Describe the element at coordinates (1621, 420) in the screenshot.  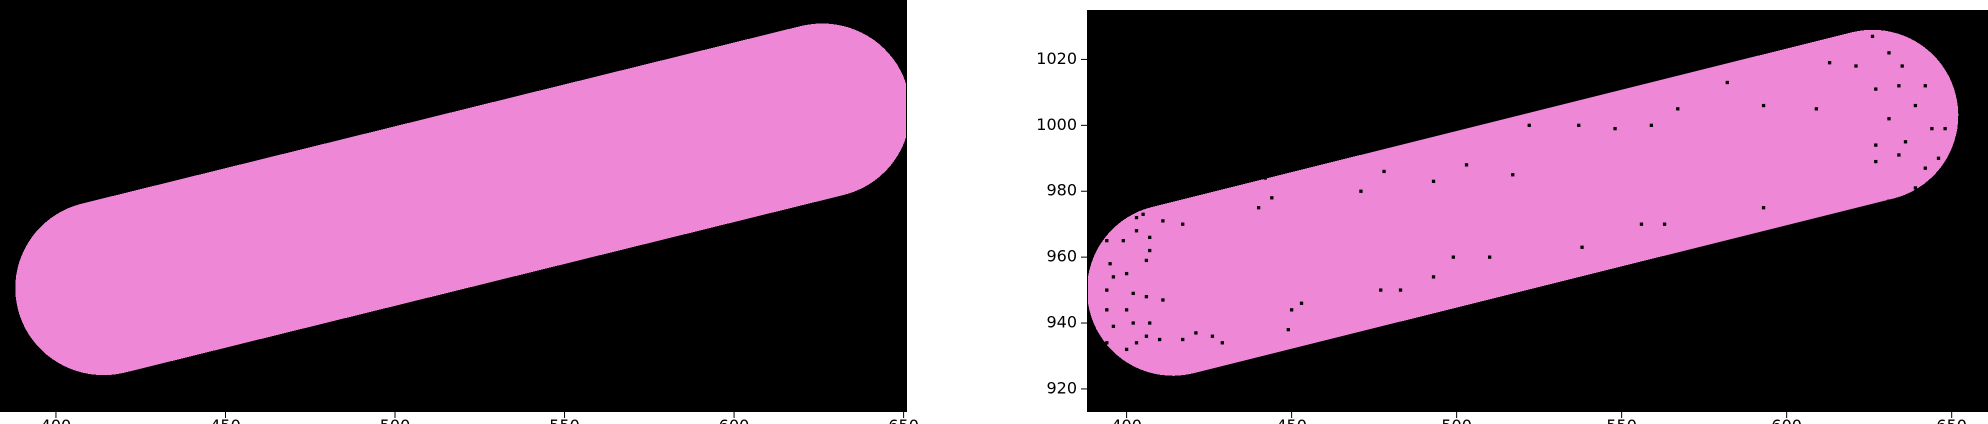
I see `x-tick-label: 550` at that location.